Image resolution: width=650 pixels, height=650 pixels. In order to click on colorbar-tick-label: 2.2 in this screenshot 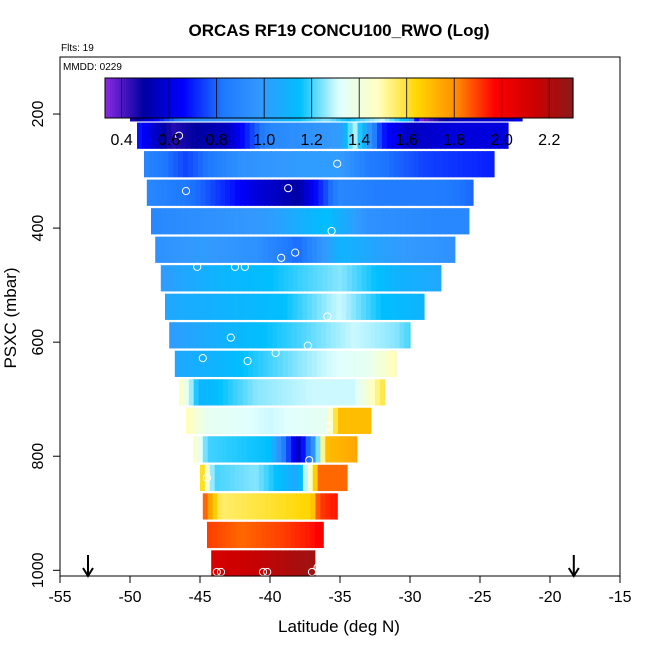, I will do `click(549, 140)`.